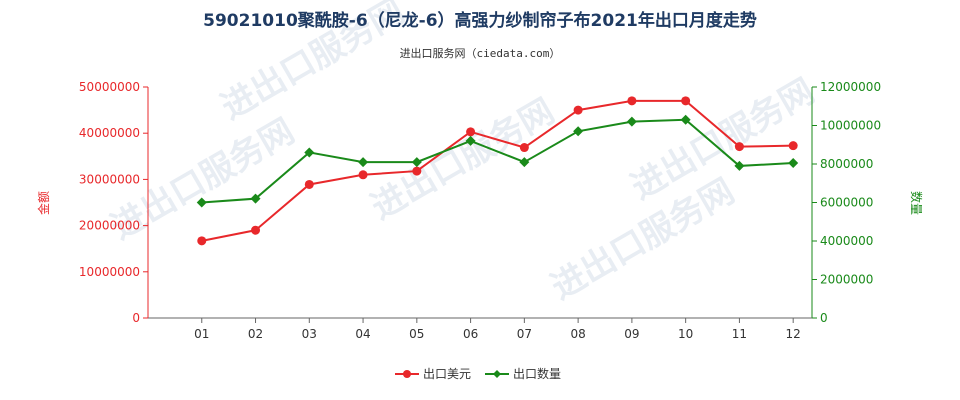  I want to click on left-tick-label: 50000000, so click(109, 87).